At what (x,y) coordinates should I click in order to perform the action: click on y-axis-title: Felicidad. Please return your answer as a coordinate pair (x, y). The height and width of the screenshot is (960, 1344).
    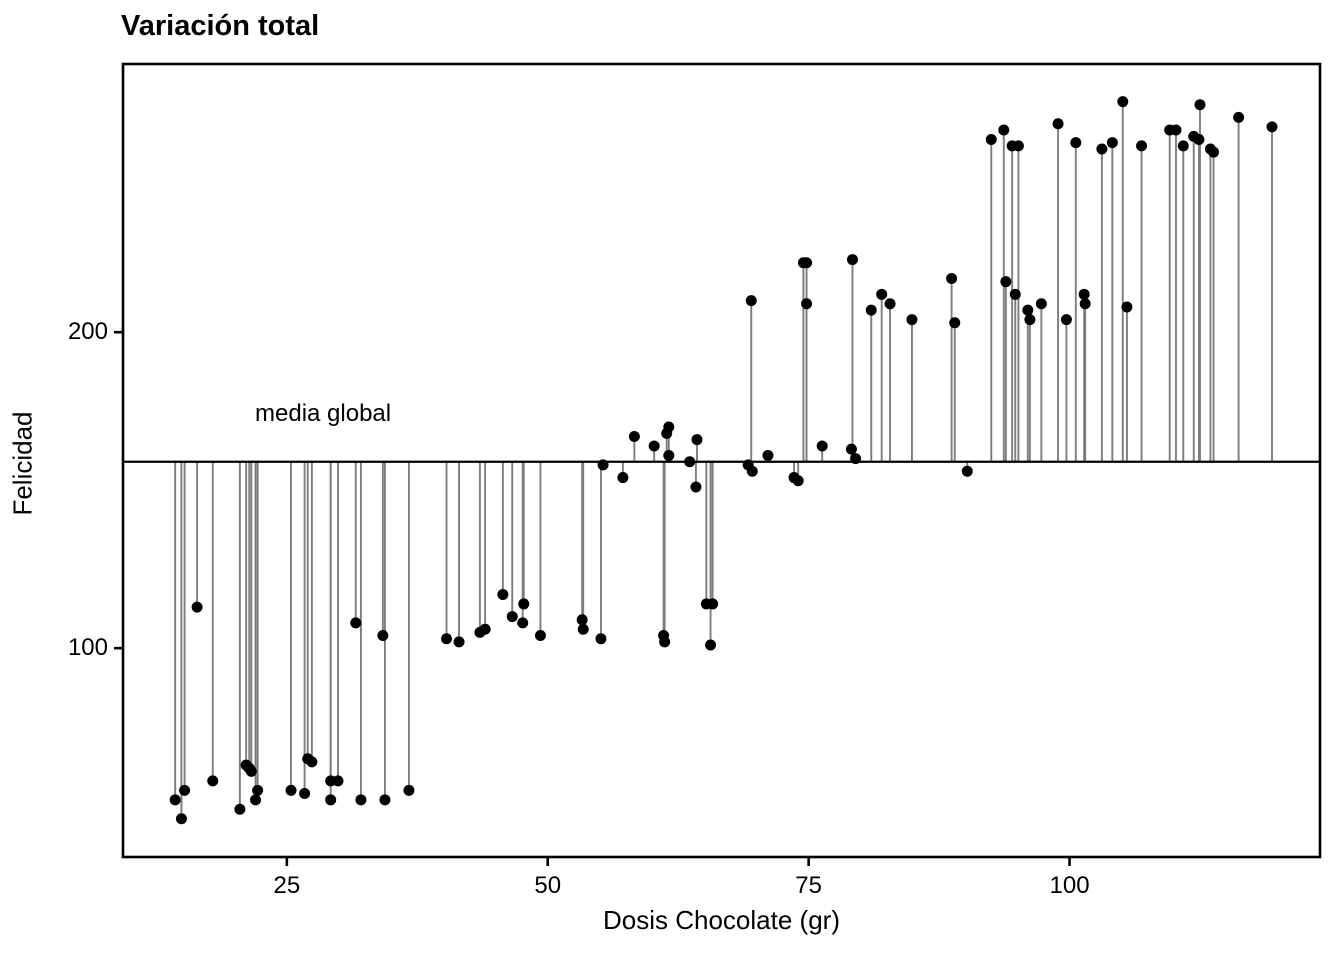
    Looking at the image, I should click on (22, 463).